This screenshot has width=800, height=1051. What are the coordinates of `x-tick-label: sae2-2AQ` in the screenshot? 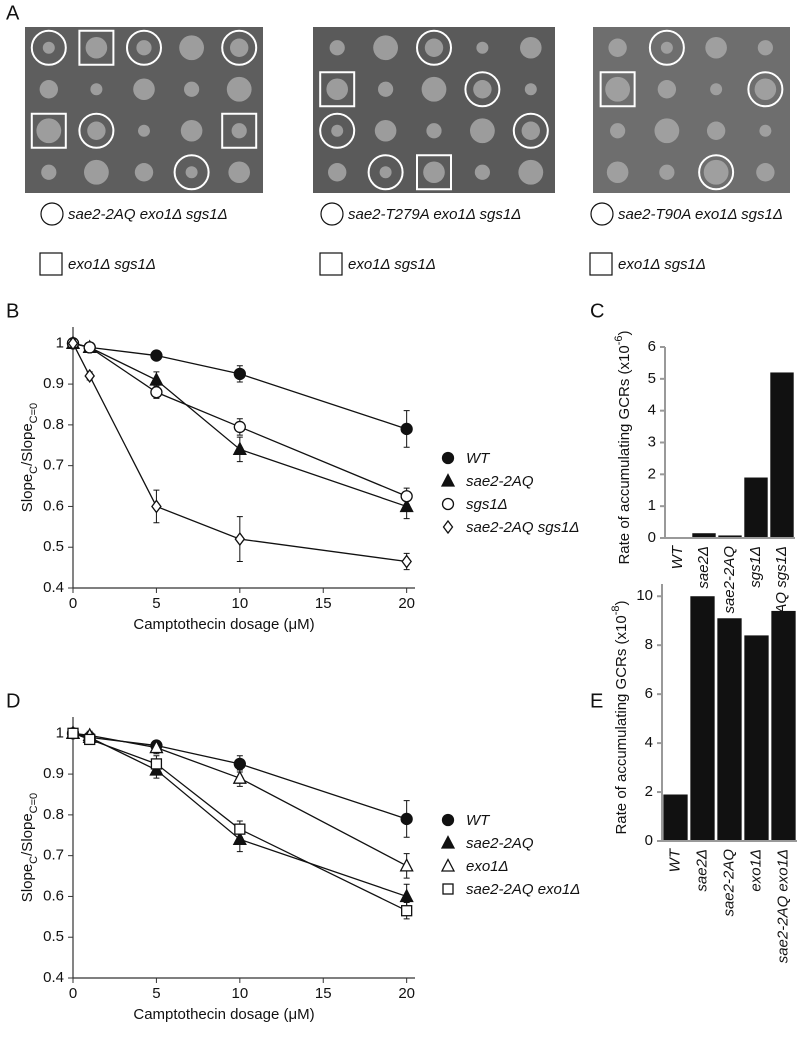 It's located at (729, 580).